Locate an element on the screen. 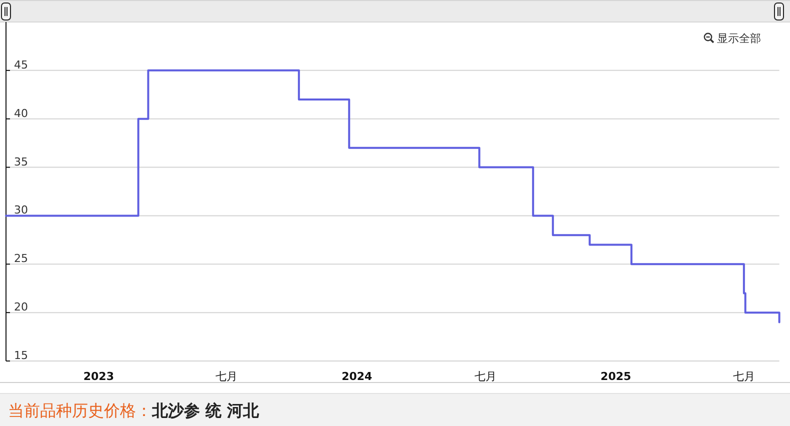 This screenshot has width=790, height=426. y-tick-label: 40 is located at coordinates (21, 113).